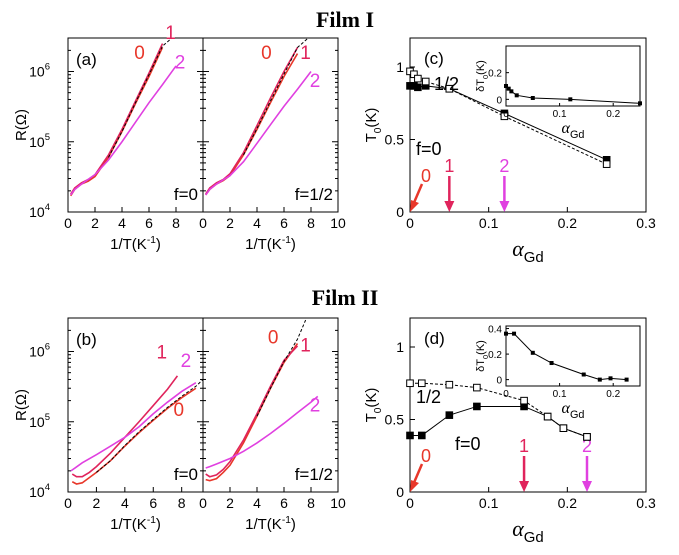 The image size is (679, 555). I want to click on x-axis-label: αGd, so click(528, 251).